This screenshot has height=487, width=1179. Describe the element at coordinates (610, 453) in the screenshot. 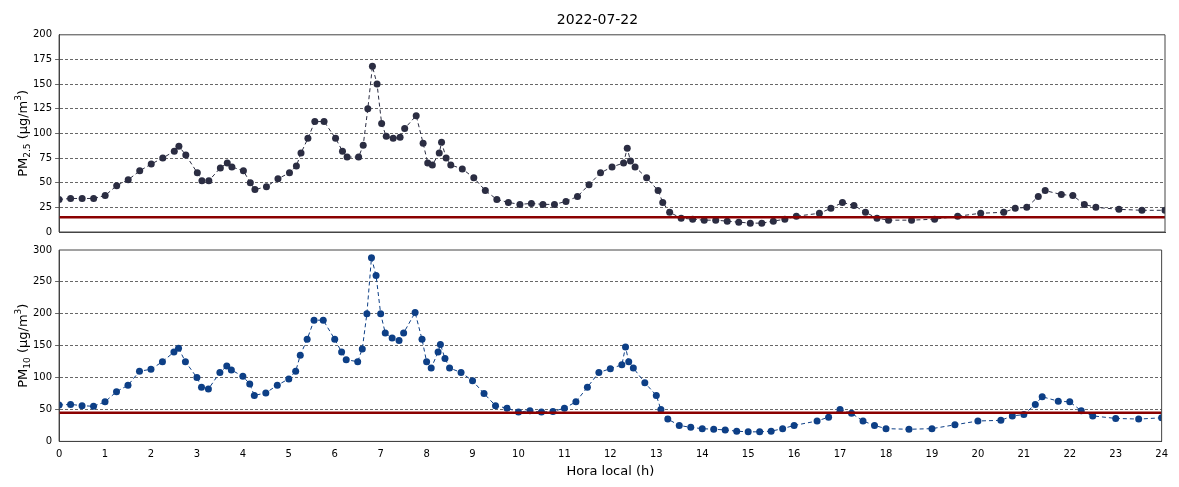

I see `x-tick-label: 12` at that location.